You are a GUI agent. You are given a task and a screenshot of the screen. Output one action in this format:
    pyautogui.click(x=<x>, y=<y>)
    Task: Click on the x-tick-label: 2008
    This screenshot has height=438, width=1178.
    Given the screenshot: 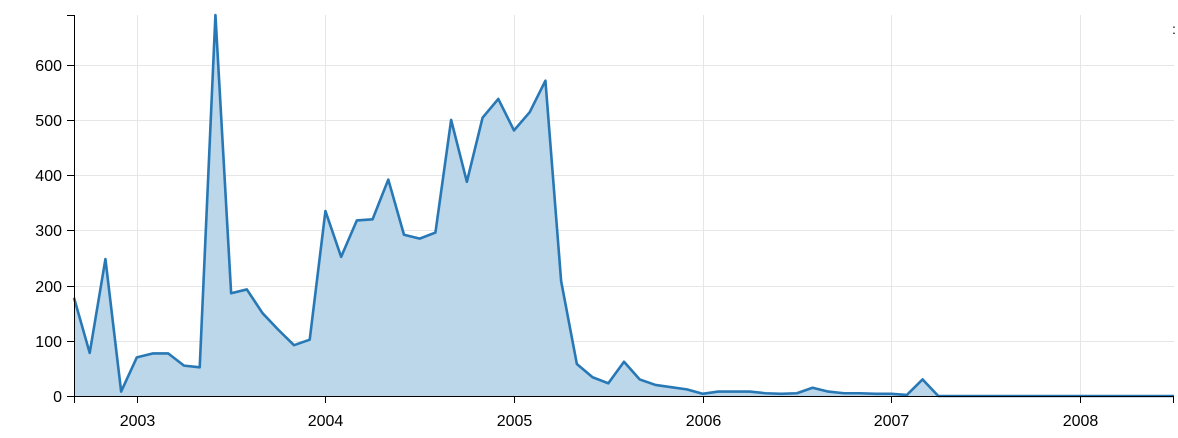 What is the action you would take?
    pyautogui.click(x=1081, y=421)
    